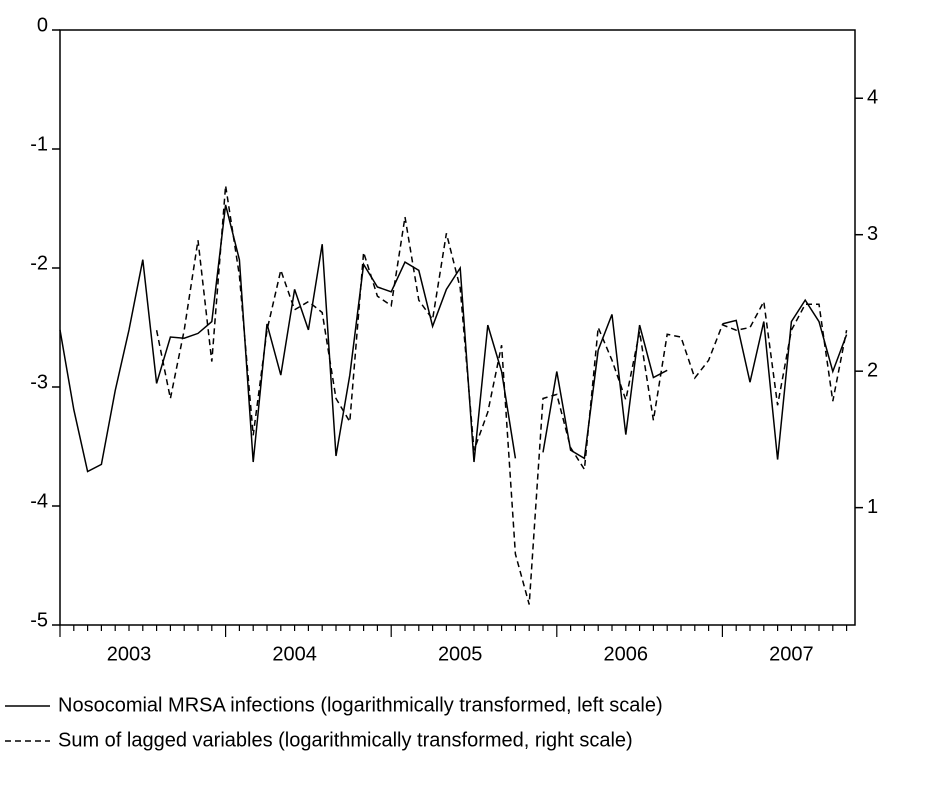 This screenshot has width=933, height=788. Describe the element at coordinates (791, 654) in the screenshot. I see `x-tick-label: 2007` at that location.